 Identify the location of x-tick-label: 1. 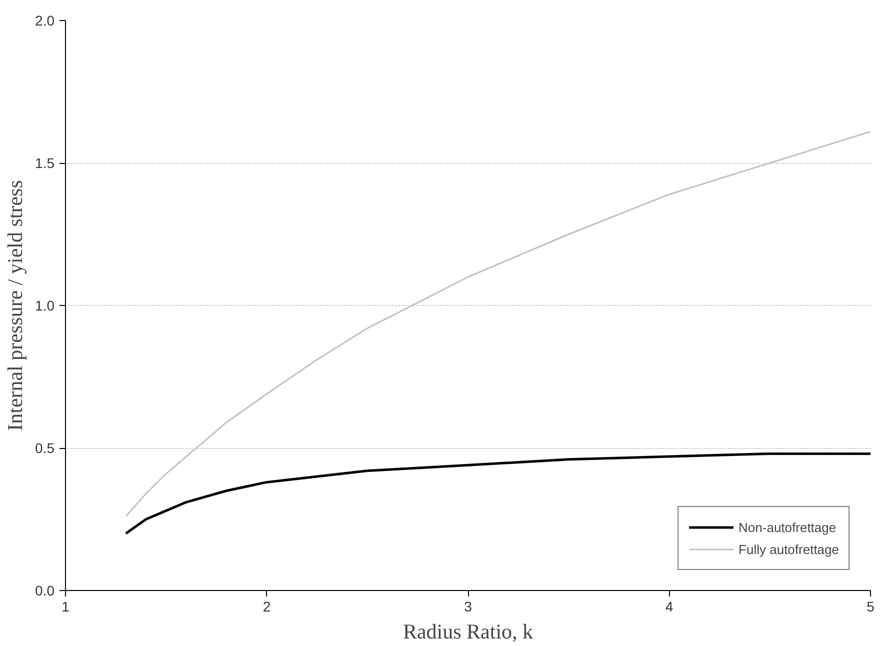
(66, 606).